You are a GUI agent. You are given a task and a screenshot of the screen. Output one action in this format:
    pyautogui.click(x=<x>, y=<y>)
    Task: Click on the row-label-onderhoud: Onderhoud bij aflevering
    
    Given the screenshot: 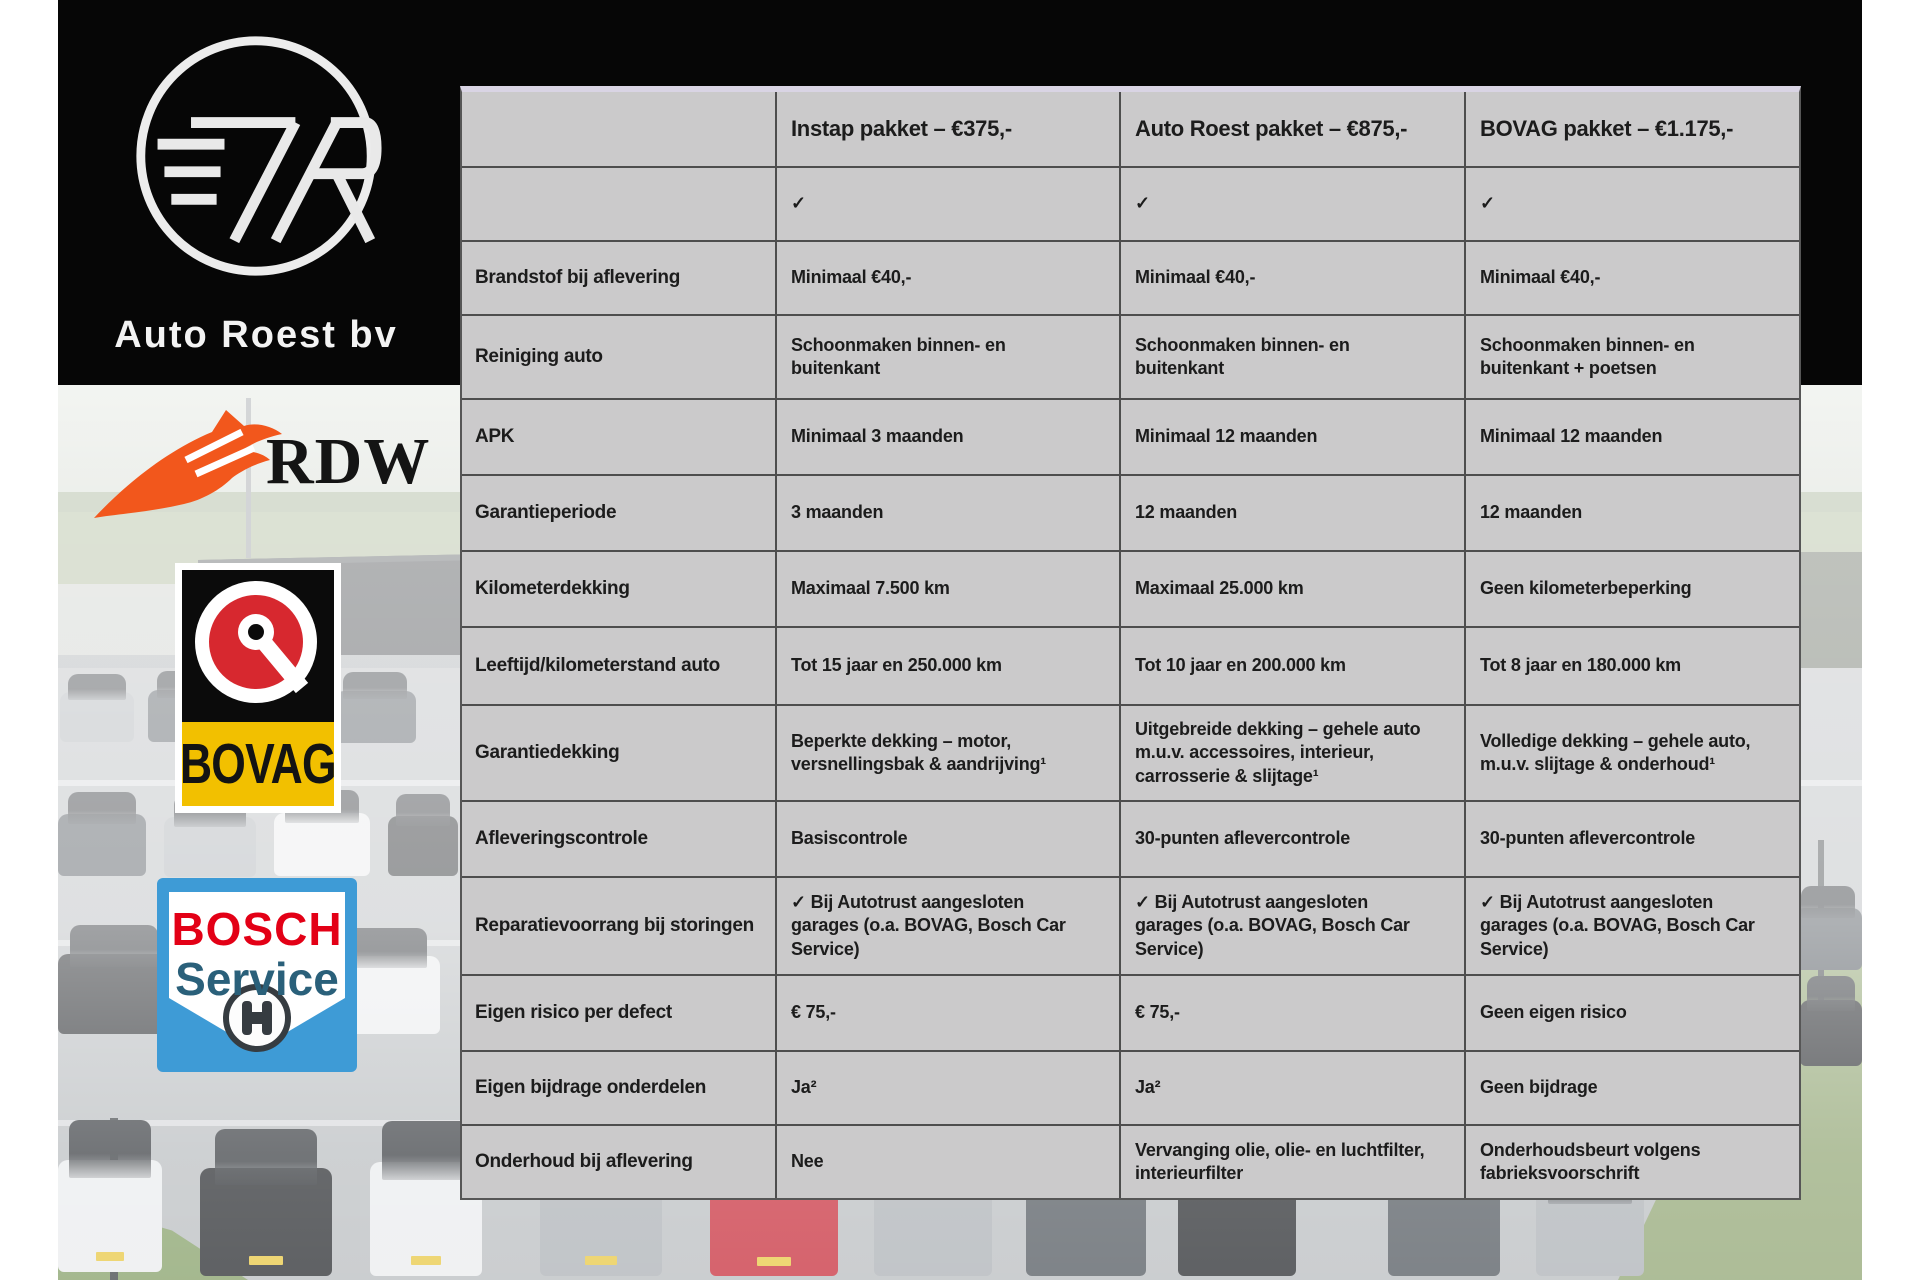 What is the action you would take?
    pyautogui.click(x=619, y=1162)
    